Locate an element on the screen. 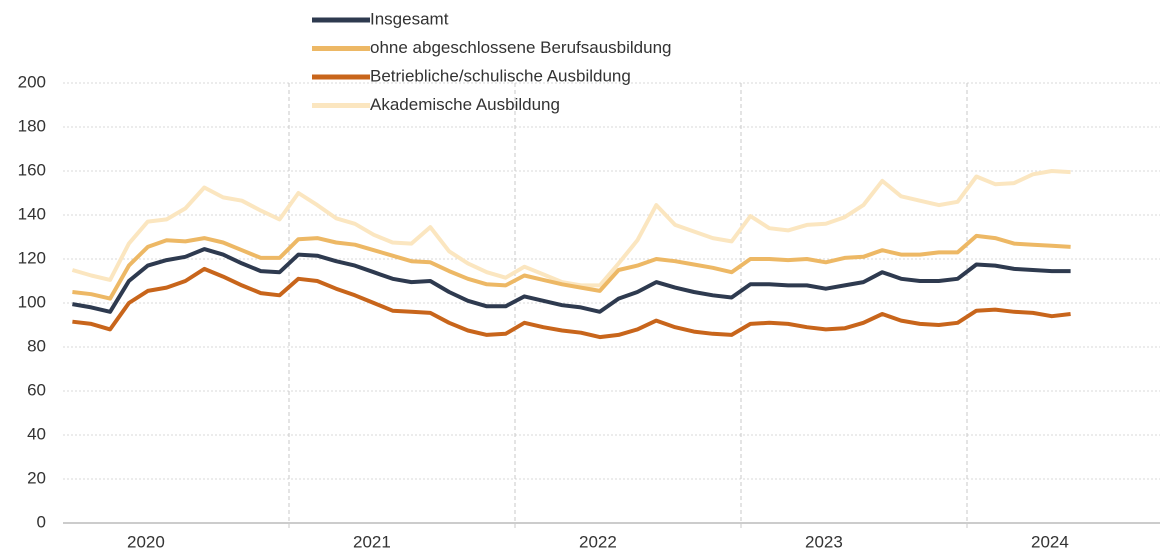 This screenshot has height=548, width=1162. y-tick-label: 160 is located at coordinates (32, 169).